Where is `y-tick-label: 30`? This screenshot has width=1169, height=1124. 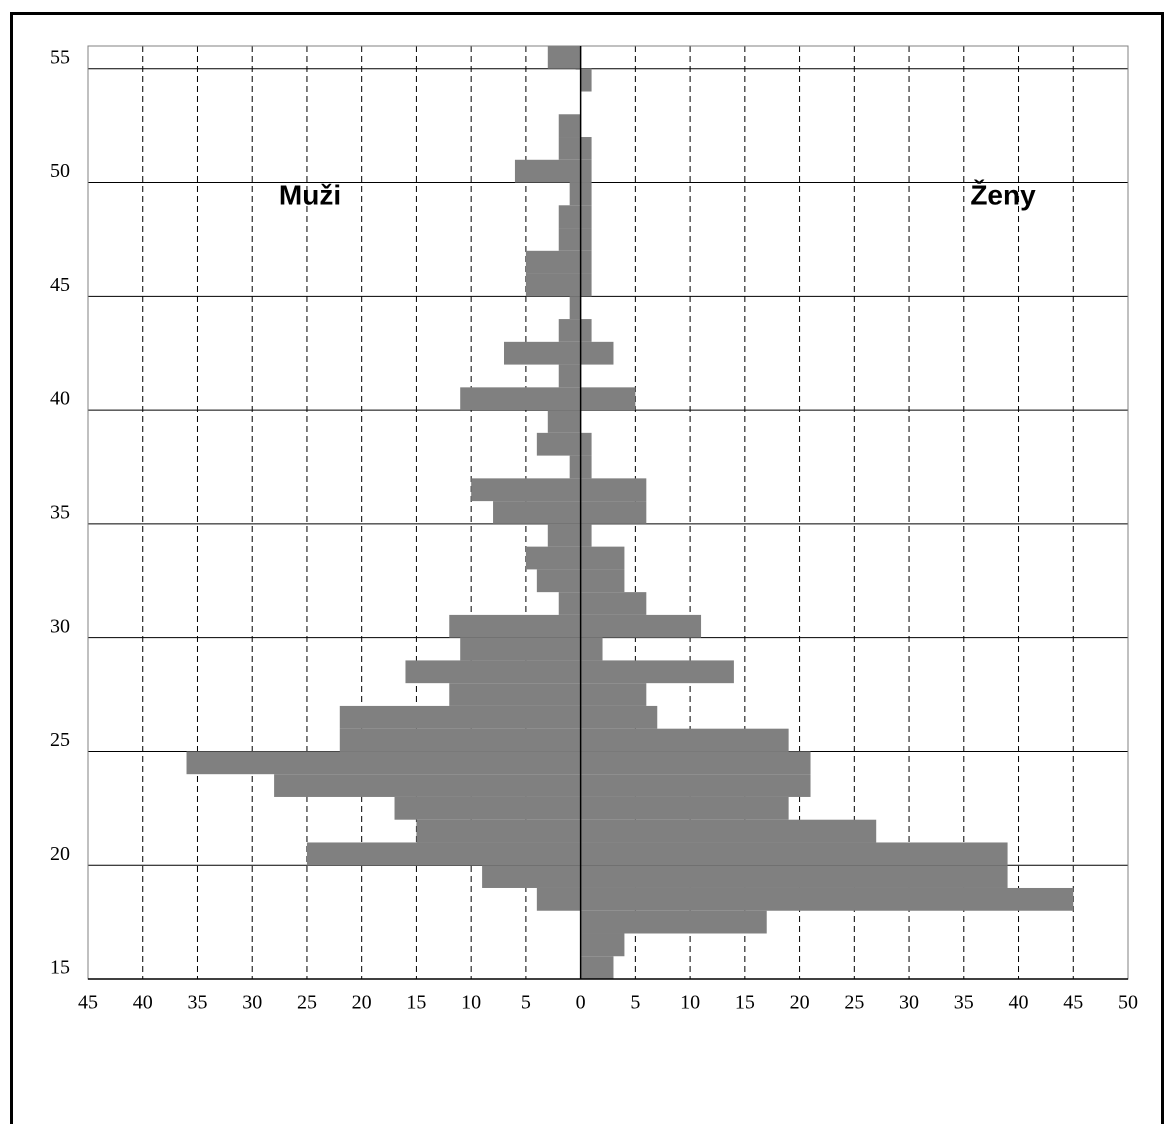
y-tick-label: 30 is located at coordinates (60, 626).